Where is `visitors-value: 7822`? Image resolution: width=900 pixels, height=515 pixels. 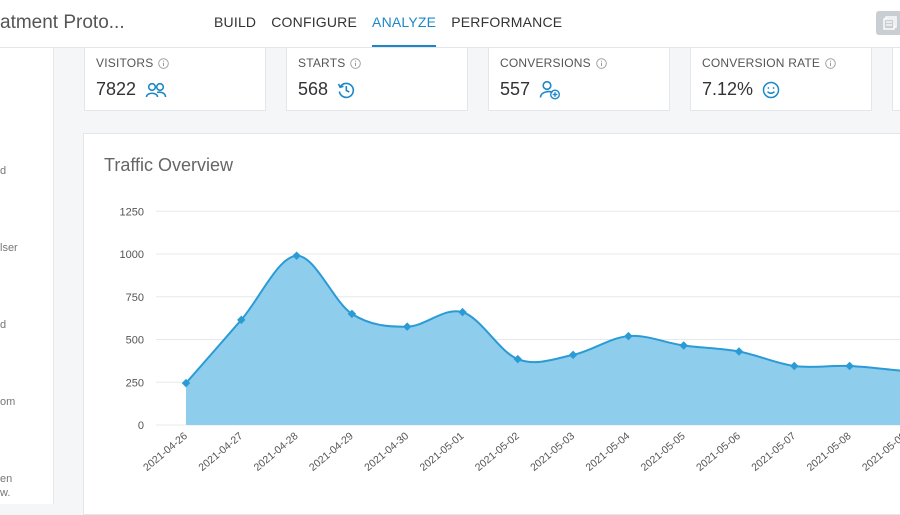 visitors-value: 7822 is located at coordinates (116, 89).